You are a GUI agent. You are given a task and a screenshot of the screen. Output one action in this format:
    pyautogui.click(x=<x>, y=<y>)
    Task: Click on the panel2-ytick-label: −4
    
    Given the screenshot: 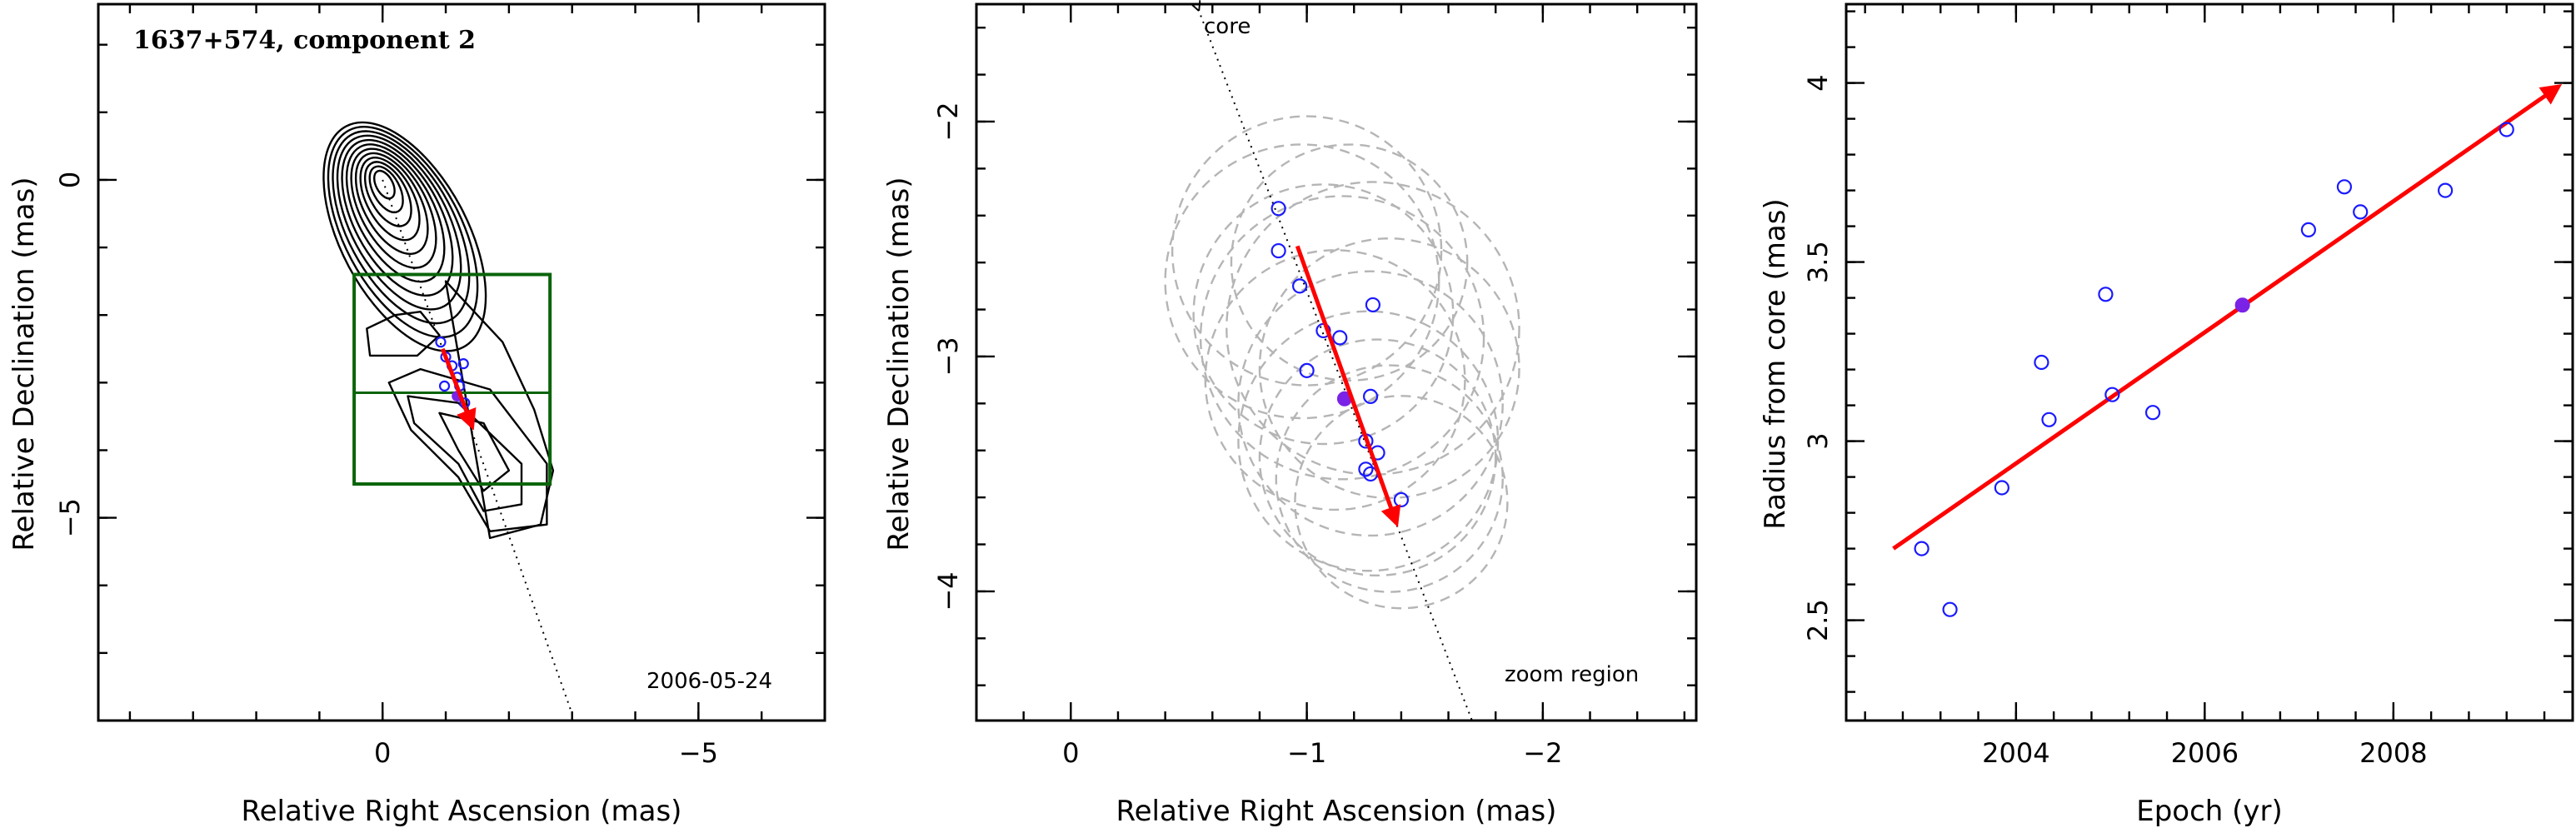 What is the action you would take?
    pyautogui.click(x=948, y=591)
    